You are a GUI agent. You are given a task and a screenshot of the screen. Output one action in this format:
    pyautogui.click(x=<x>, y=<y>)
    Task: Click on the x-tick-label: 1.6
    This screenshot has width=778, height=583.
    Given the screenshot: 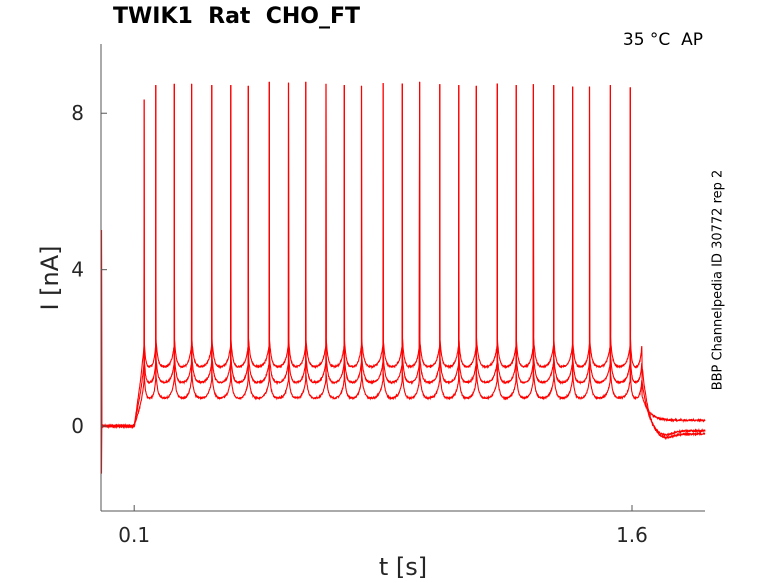 What is the action you would take?
    pyautogui.click(x=632, y=535)
    